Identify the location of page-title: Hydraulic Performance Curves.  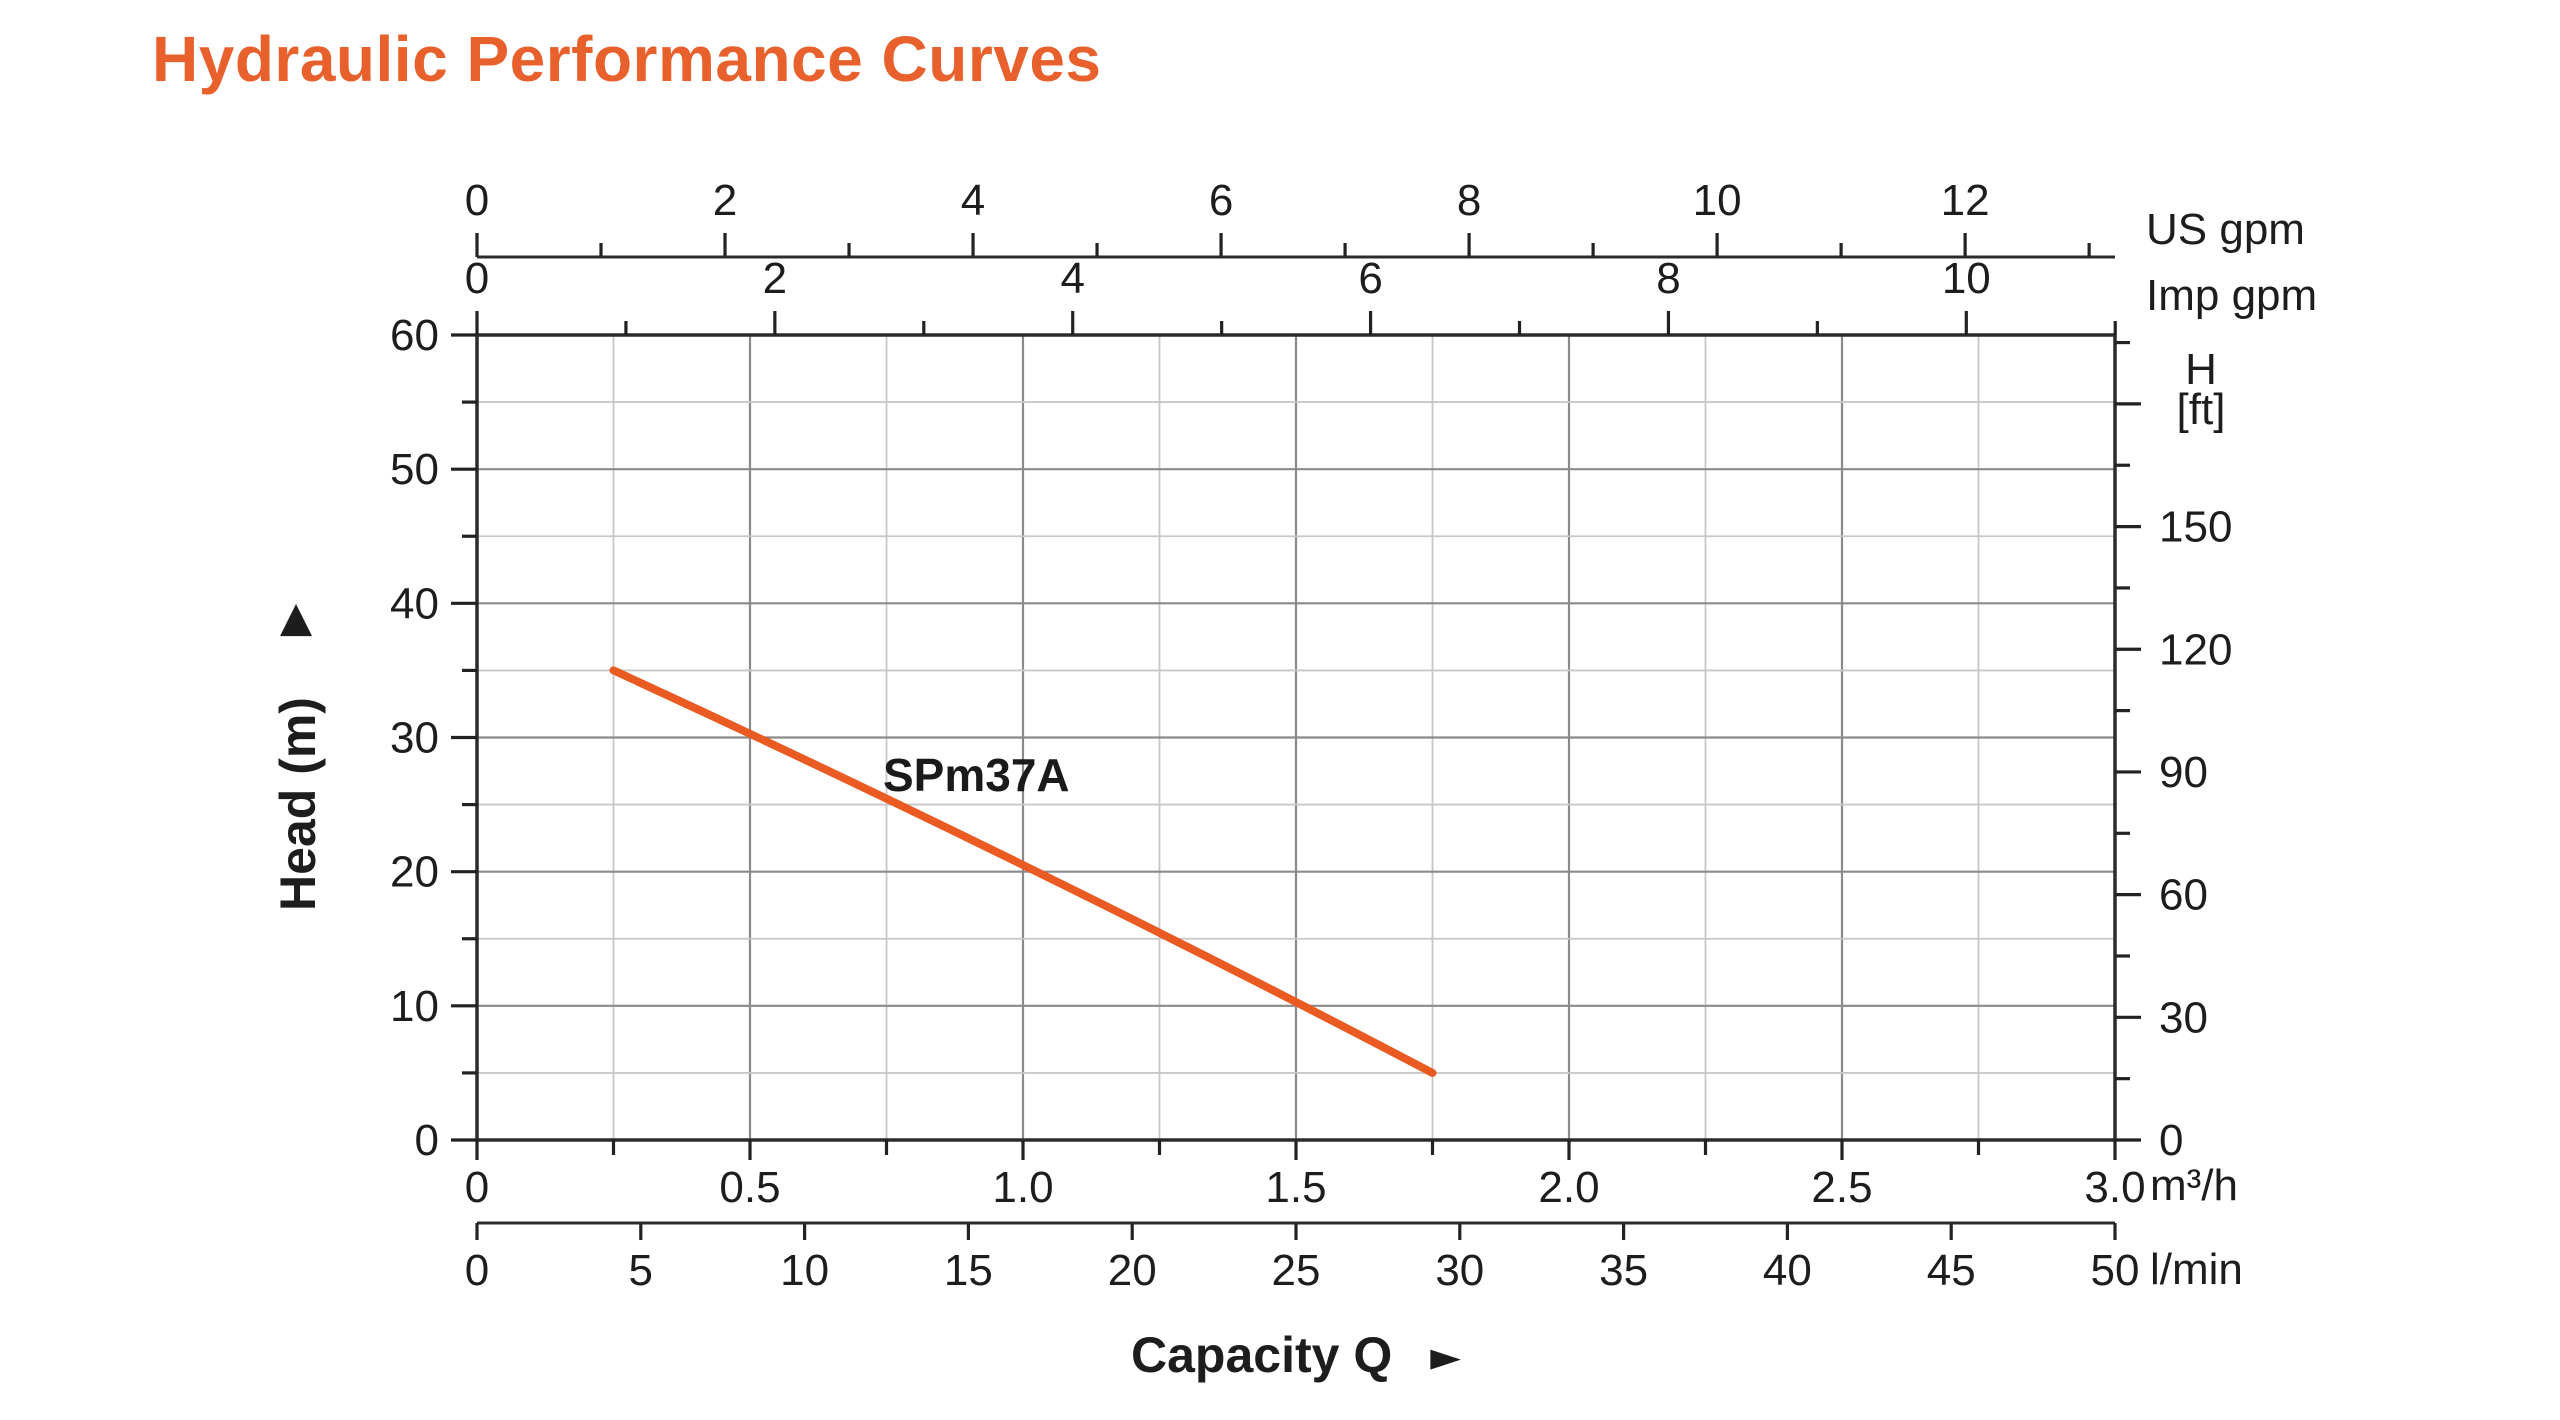
(627, 59).